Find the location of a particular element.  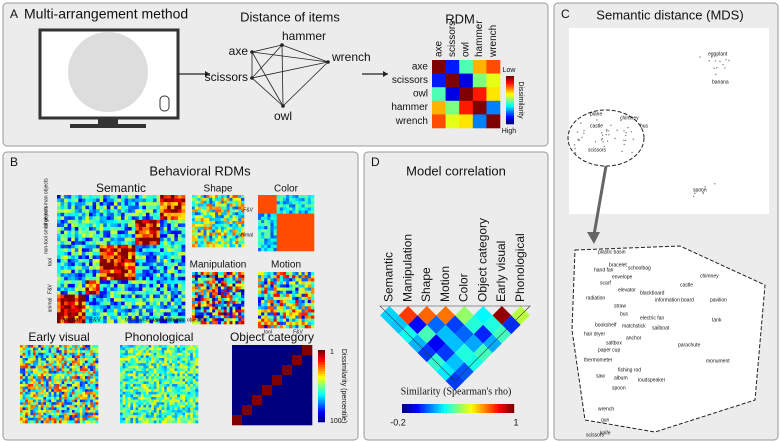

item-label: axe is located at coordinates (239, 51).